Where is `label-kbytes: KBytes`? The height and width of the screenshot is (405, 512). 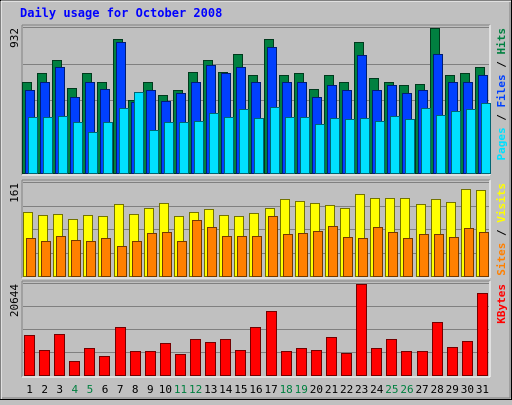
label-kbytes: KBytes is located at coordinates (501, 304).